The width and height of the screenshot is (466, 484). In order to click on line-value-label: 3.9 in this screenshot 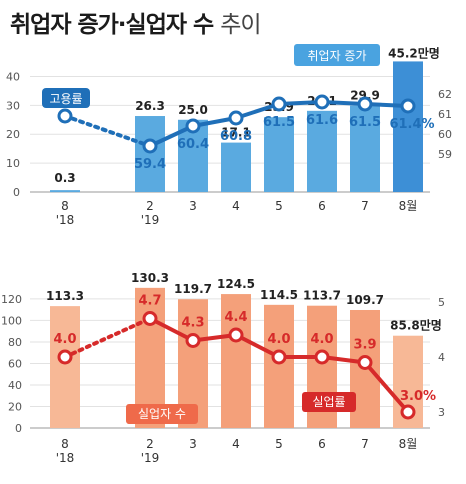, I will do `click(364, 345)`.